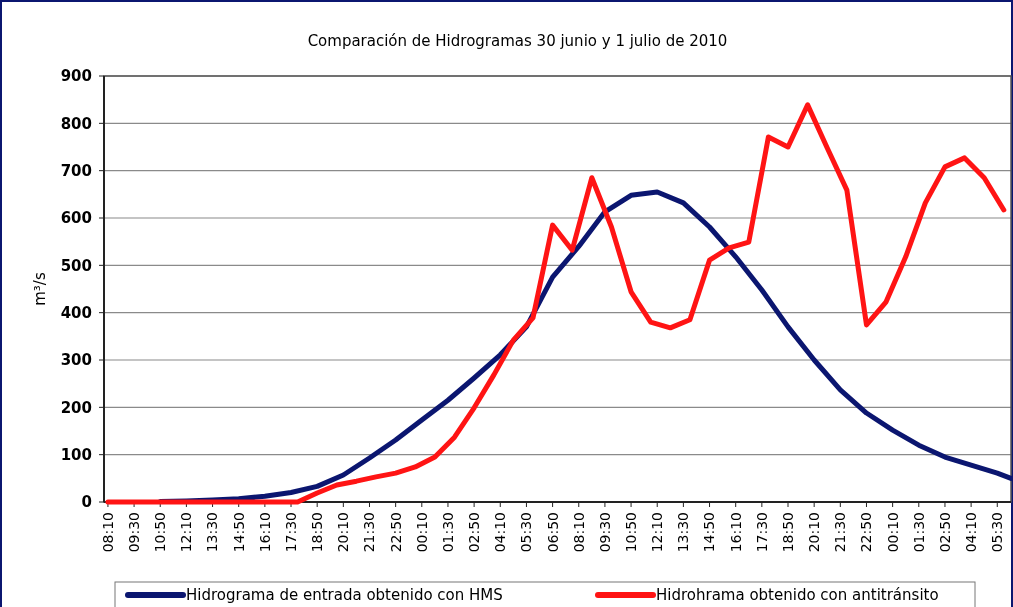 This screenshot has width=1013, height=607. Describe the element at coordinates (76, 407) in the screenshot. I see `y-tick-label: 200` at that location.